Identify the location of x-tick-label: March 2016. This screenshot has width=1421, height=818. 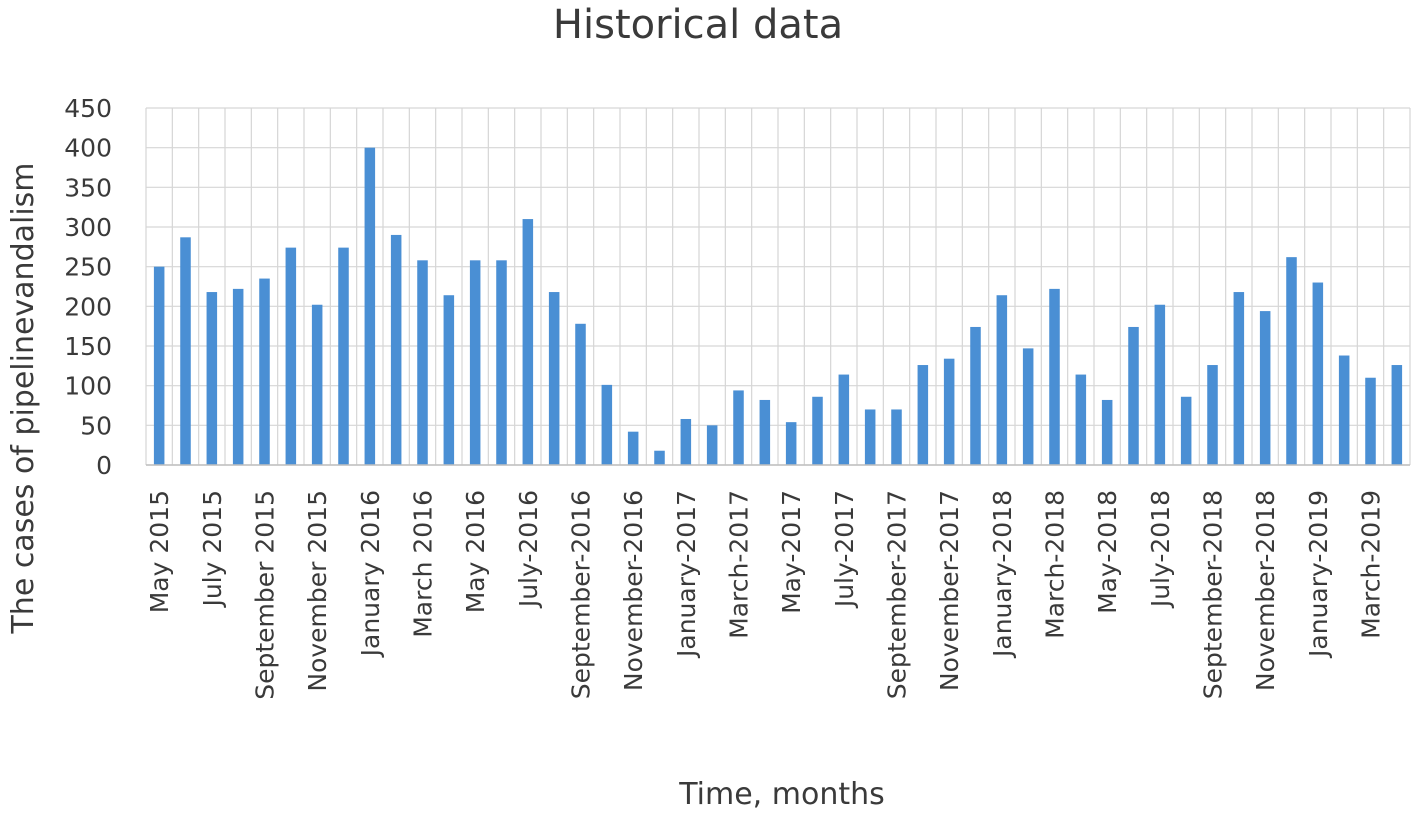
(423, 564).